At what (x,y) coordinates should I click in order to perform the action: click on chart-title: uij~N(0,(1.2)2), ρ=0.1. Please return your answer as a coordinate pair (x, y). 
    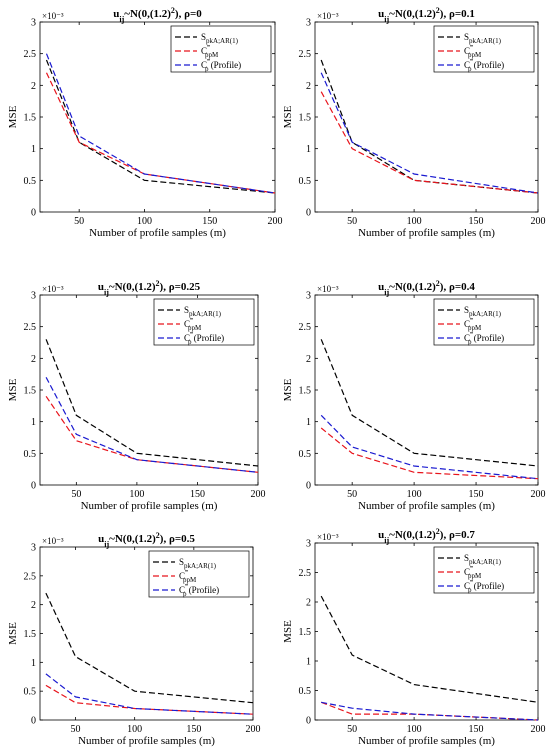
    Looking at the image, I should click on (426, 15).